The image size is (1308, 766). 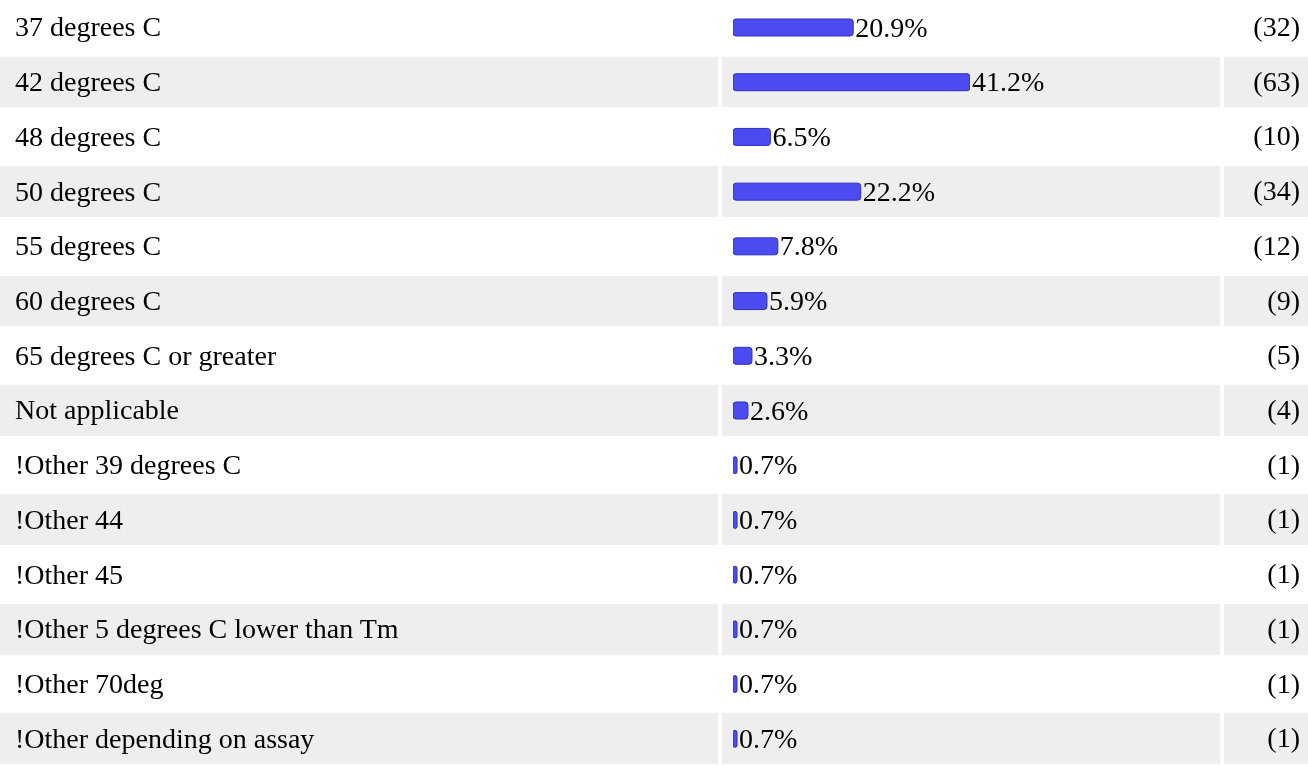 What do you see at coordinates (1276, 81) in the screenshot?
I see `text: (63)` at bounding box center [1276, 81].